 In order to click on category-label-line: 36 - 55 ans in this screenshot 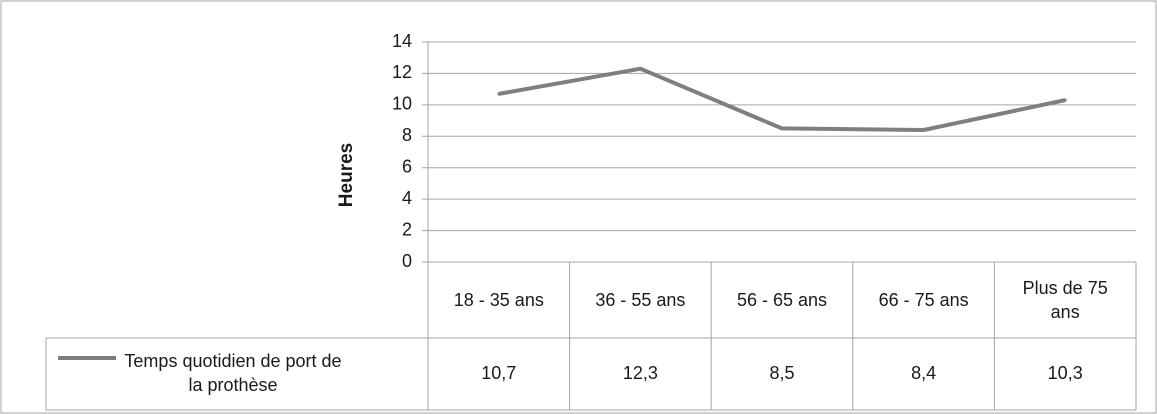, I will do `click(640, 300)`.